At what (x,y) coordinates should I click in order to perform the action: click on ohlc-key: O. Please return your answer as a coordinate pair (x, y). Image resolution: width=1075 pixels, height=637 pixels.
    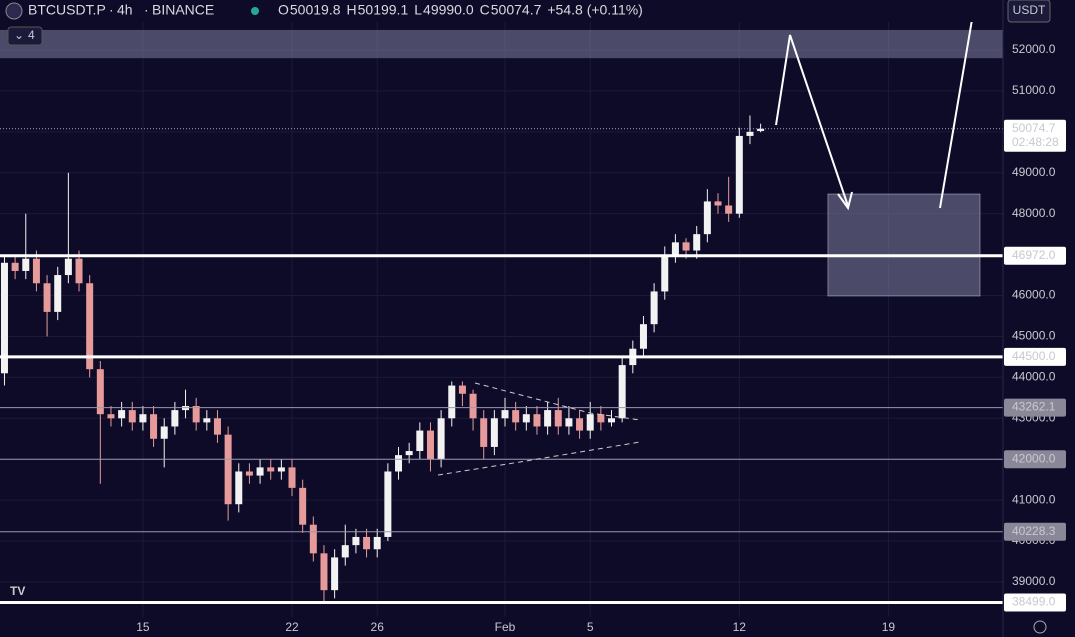
    Looking at the image, I should click on (283, 10).